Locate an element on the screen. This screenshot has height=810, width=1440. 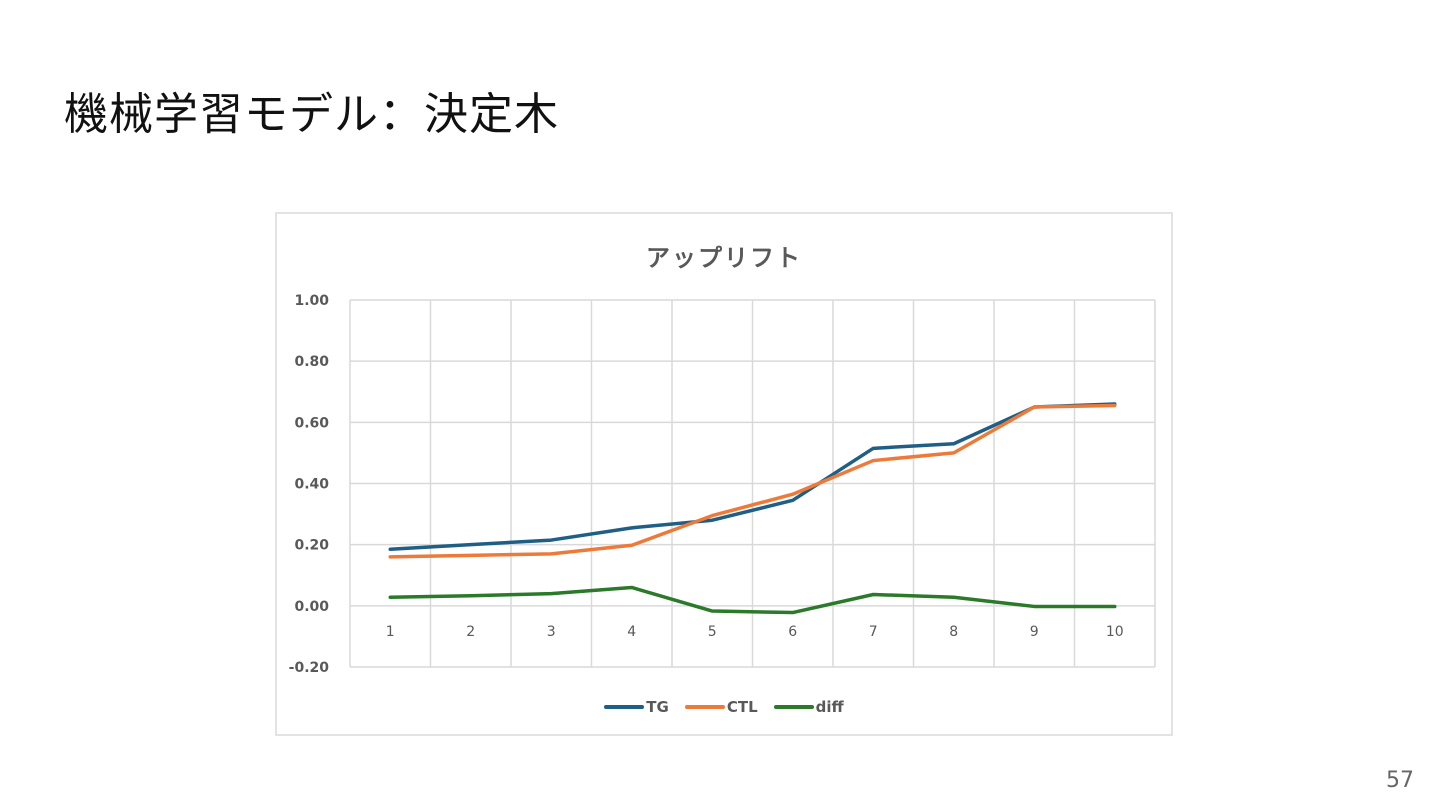
y-tick-label: 0.60 is located at coordinates (311, 423).